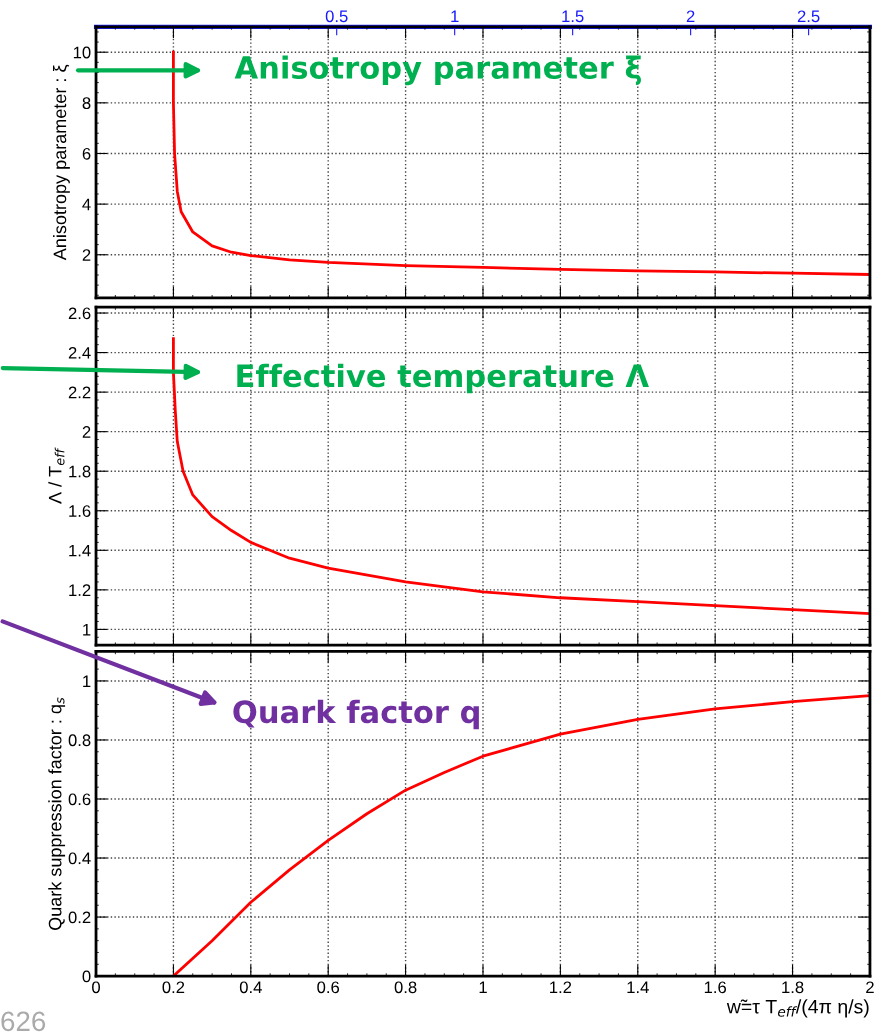  I want to click on y-tick-label: 2.4, so click(79, 352).